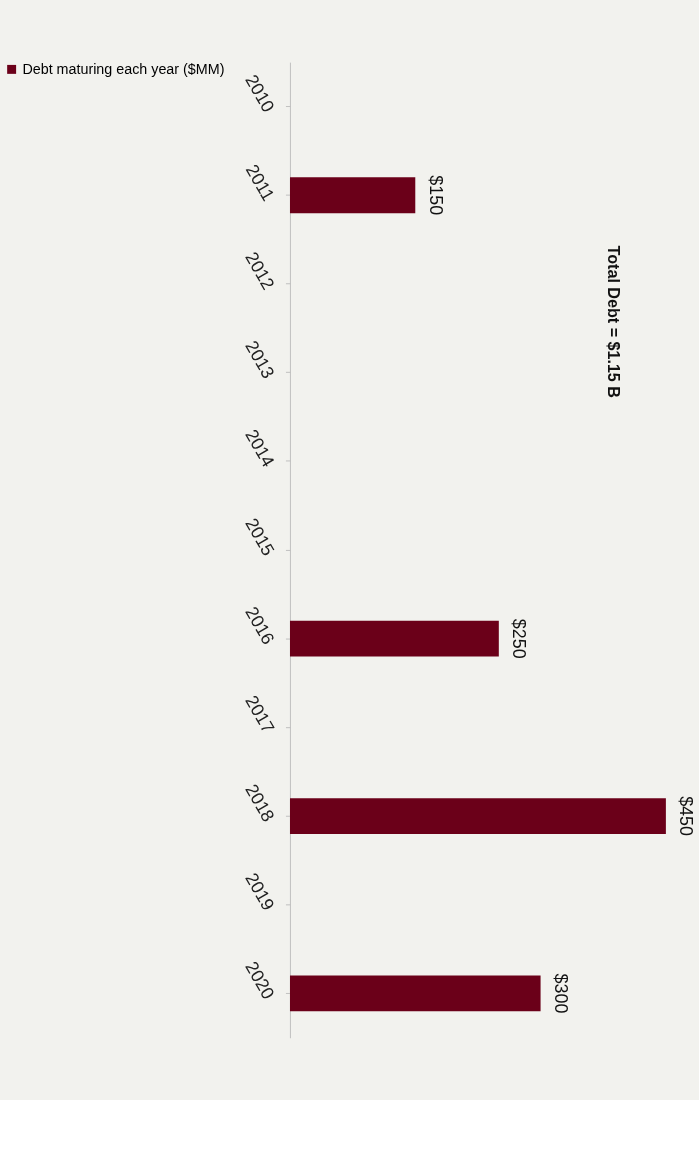 This screenshot has width=699, height=1153. What do you see at coordinates (435, 195) in the screenshot?
I see `data-label: $150` at bounding box center [435, 195].